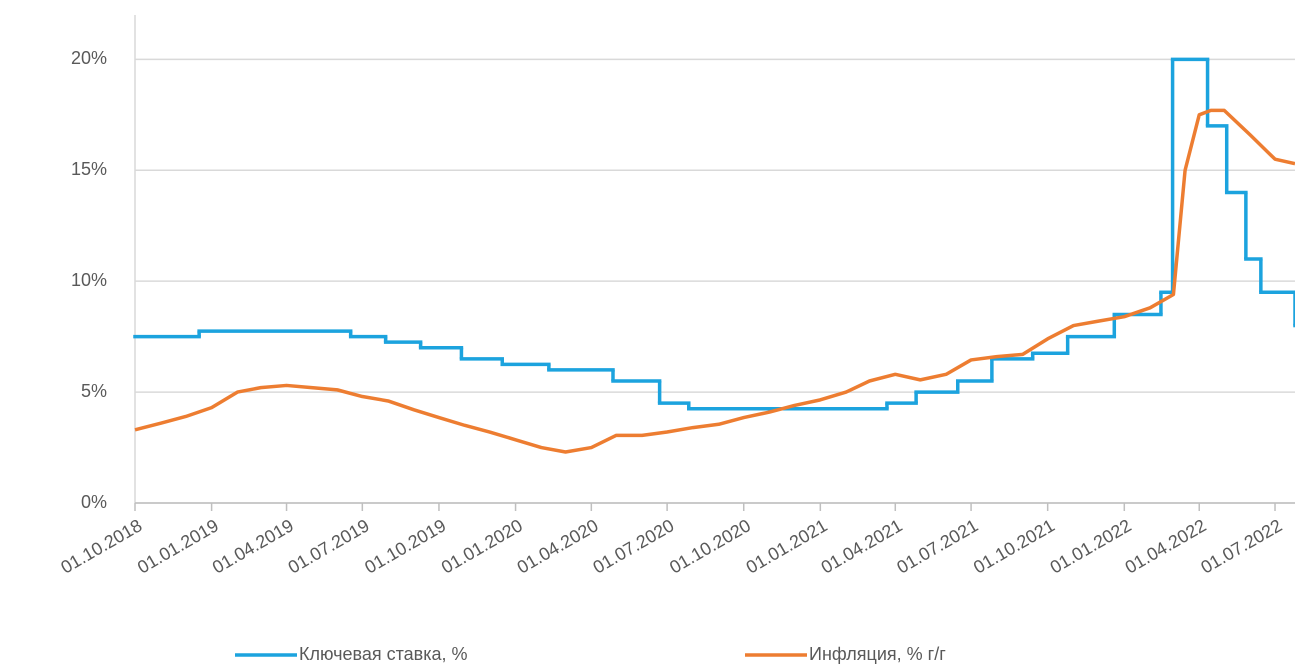  What do you see at coordinates (89, 169) in the screenshot?
I see `y-tick-label: 15%` at bounding box center [89, 169].